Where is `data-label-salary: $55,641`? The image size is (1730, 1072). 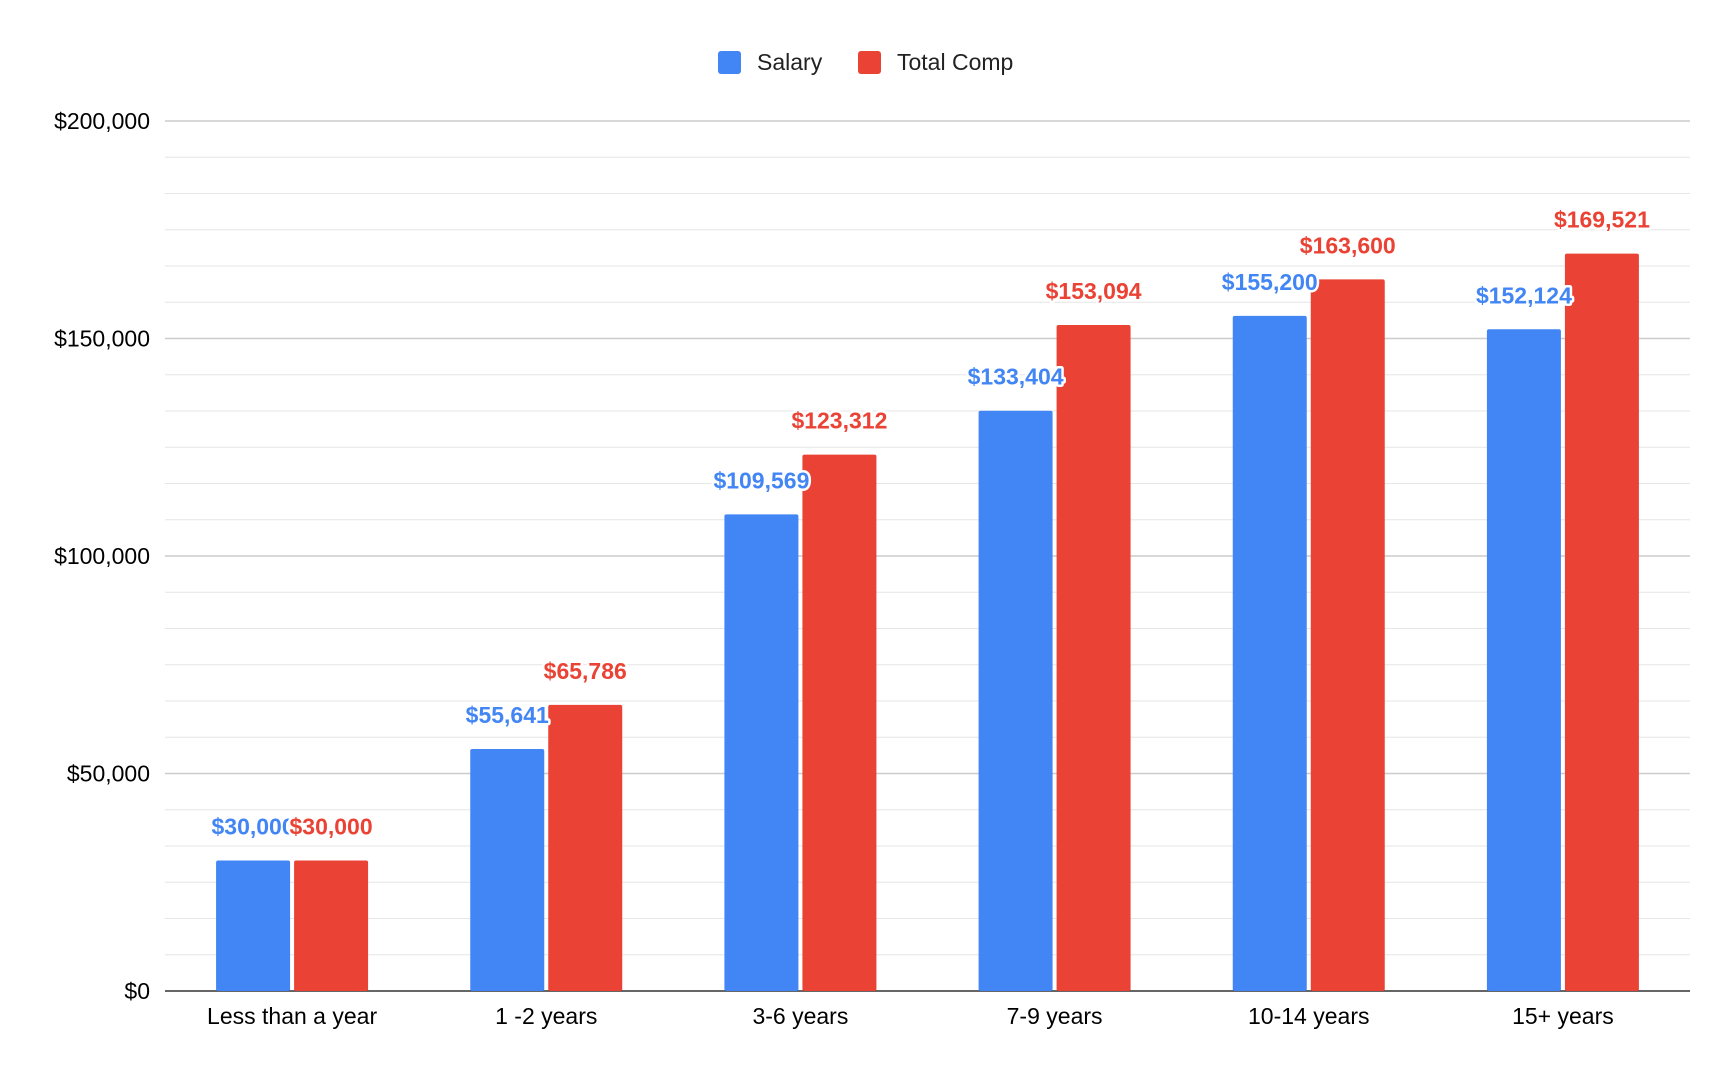 data-label-salary: $55,641 is located at coordinates (507, 715).